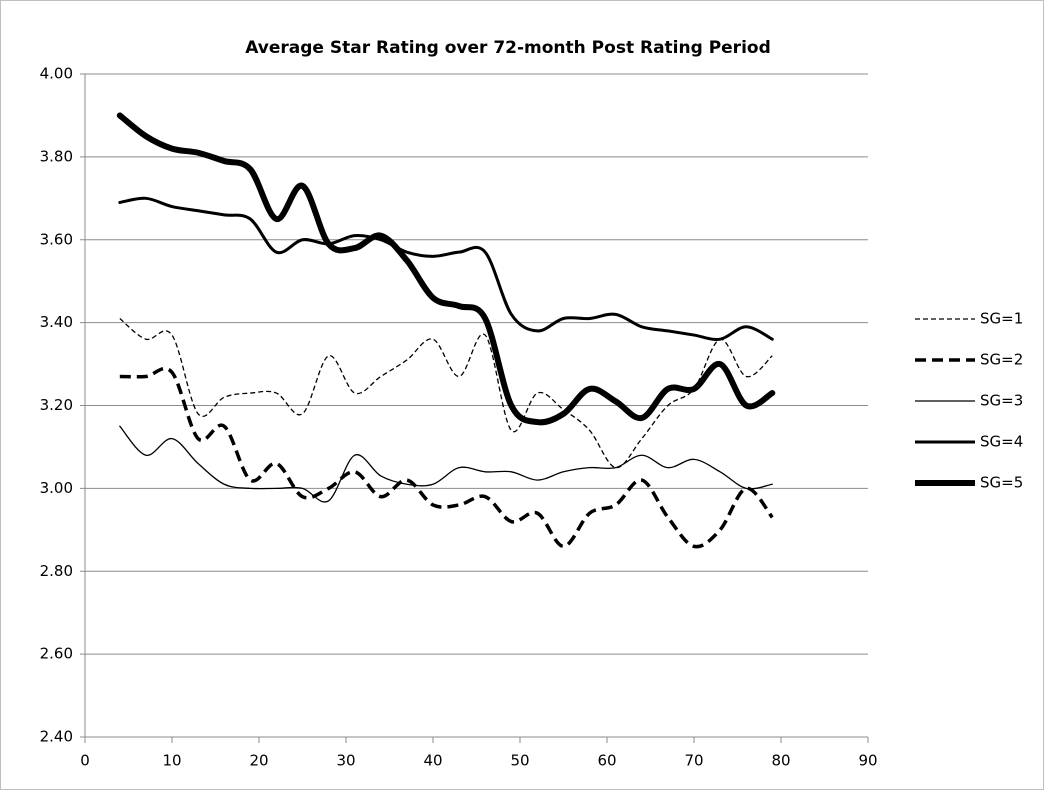  Describe the element at coordinates (56, 405) in the screenshot. I see `y-tick-label: 3.20` at that location.